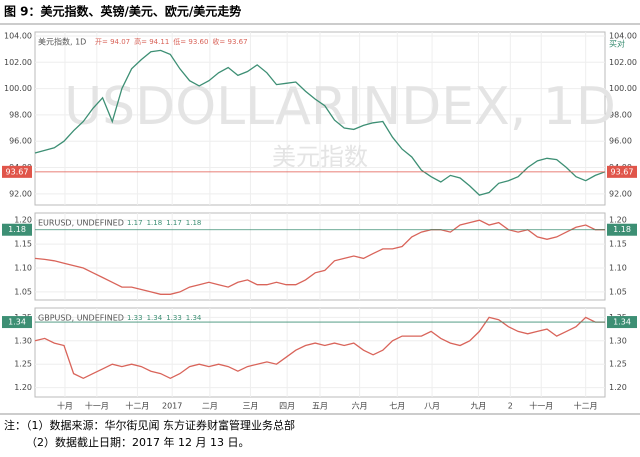 The image size is (640, 457). Describe the element at coordinates (287, 406) in the screenshot. I see `x-tick-label: 四月` at that location.